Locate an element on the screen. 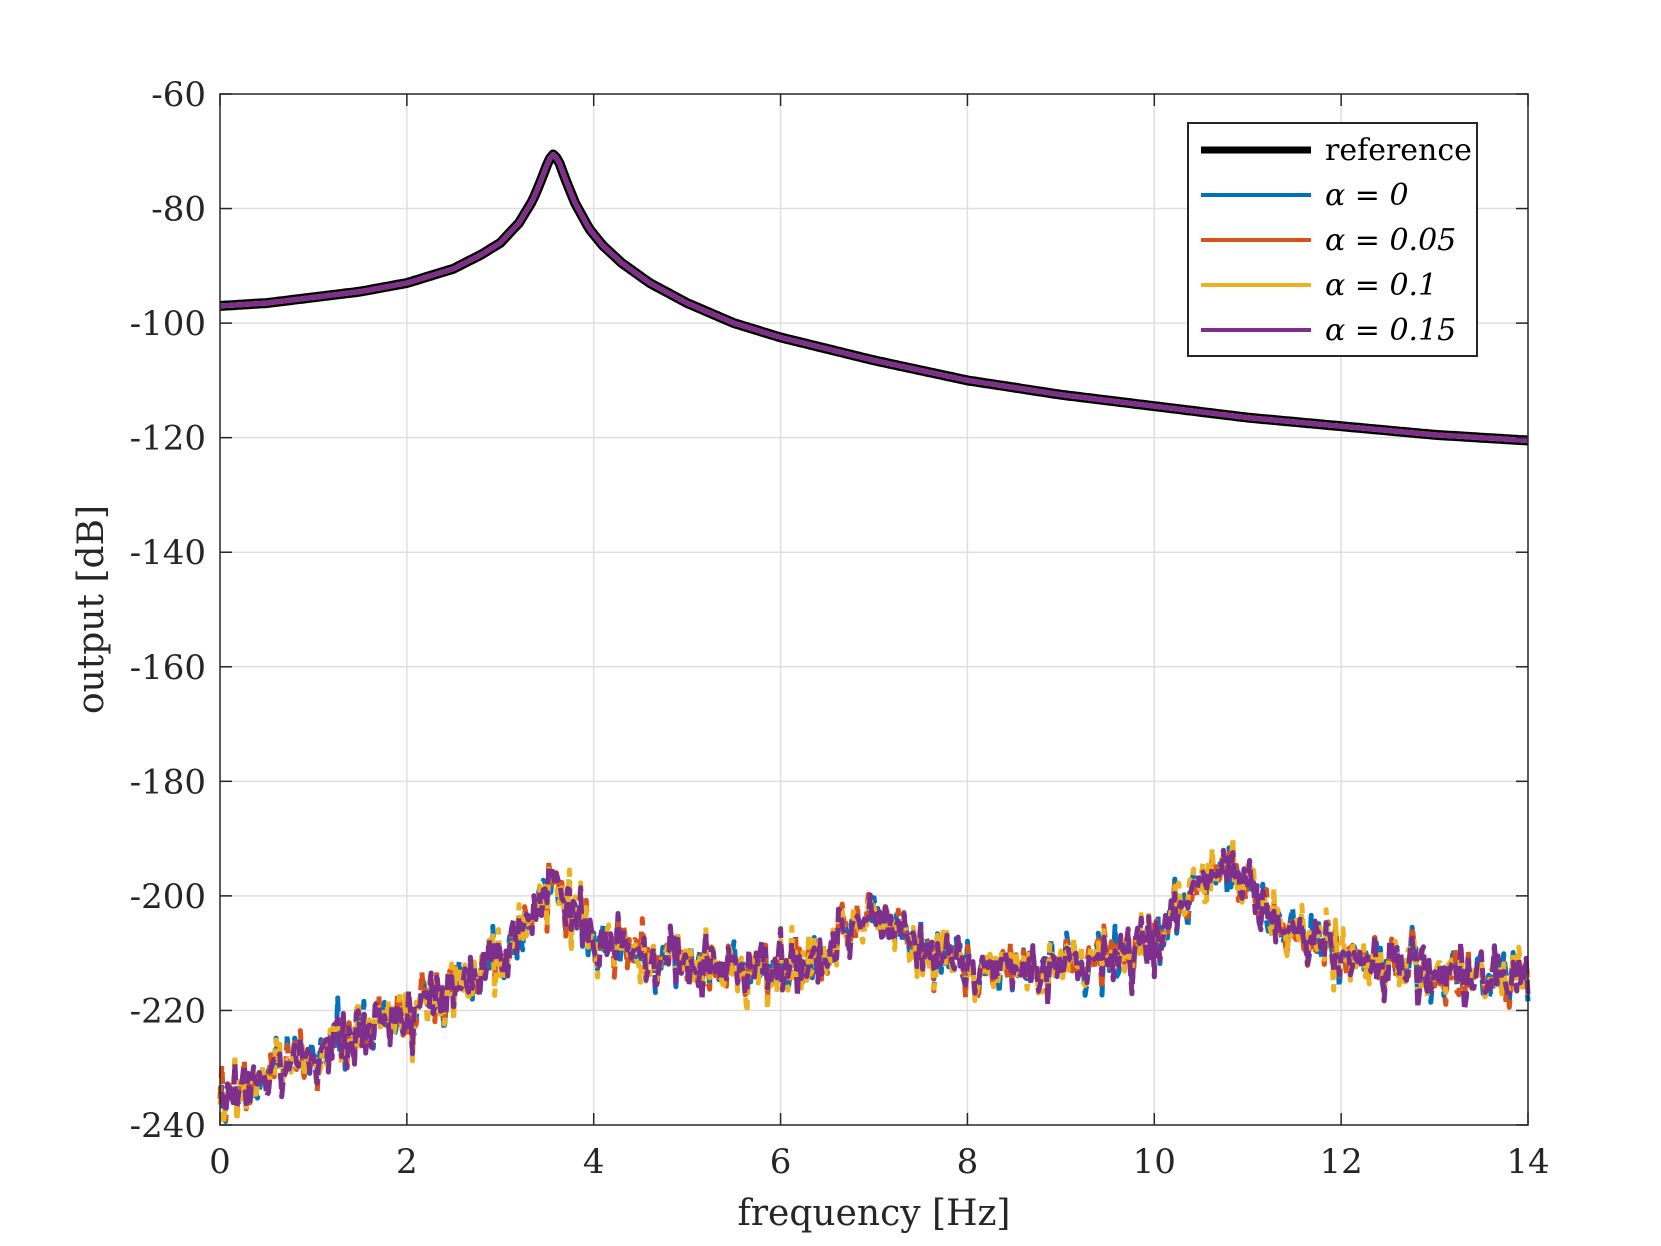  y-tick-label: -140 is located at coordinates (168, 553).